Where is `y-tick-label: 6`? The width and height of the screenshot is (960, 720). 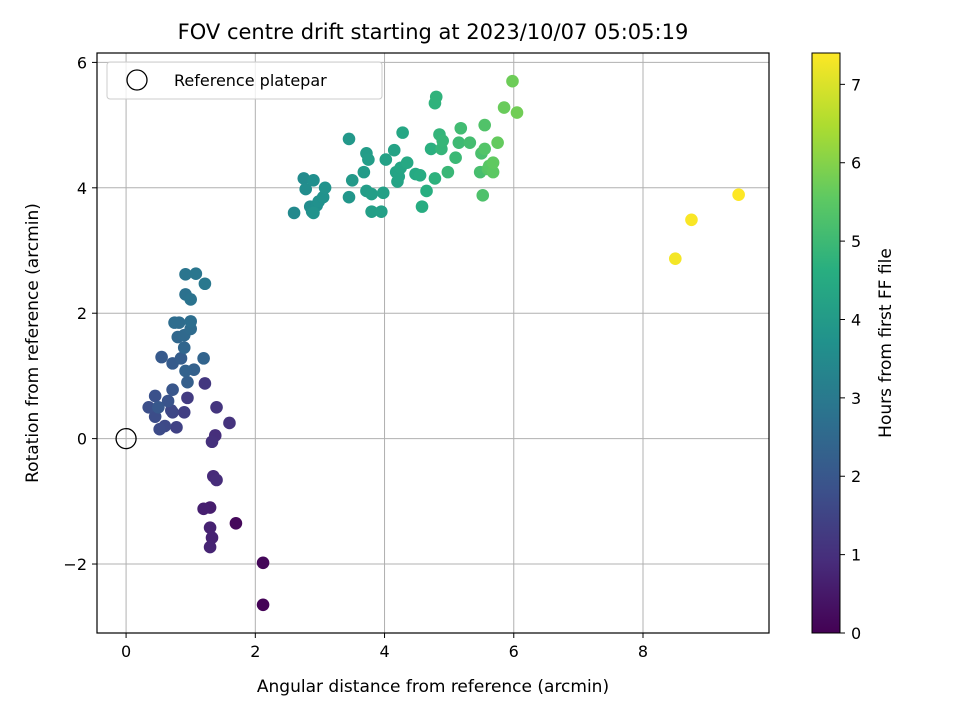 y-tick-label: 6 is located at coordinates (82, 62).